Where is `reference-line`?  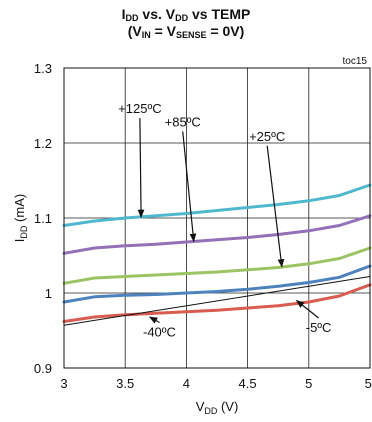 reference-line is located at coordinates (217, 301).